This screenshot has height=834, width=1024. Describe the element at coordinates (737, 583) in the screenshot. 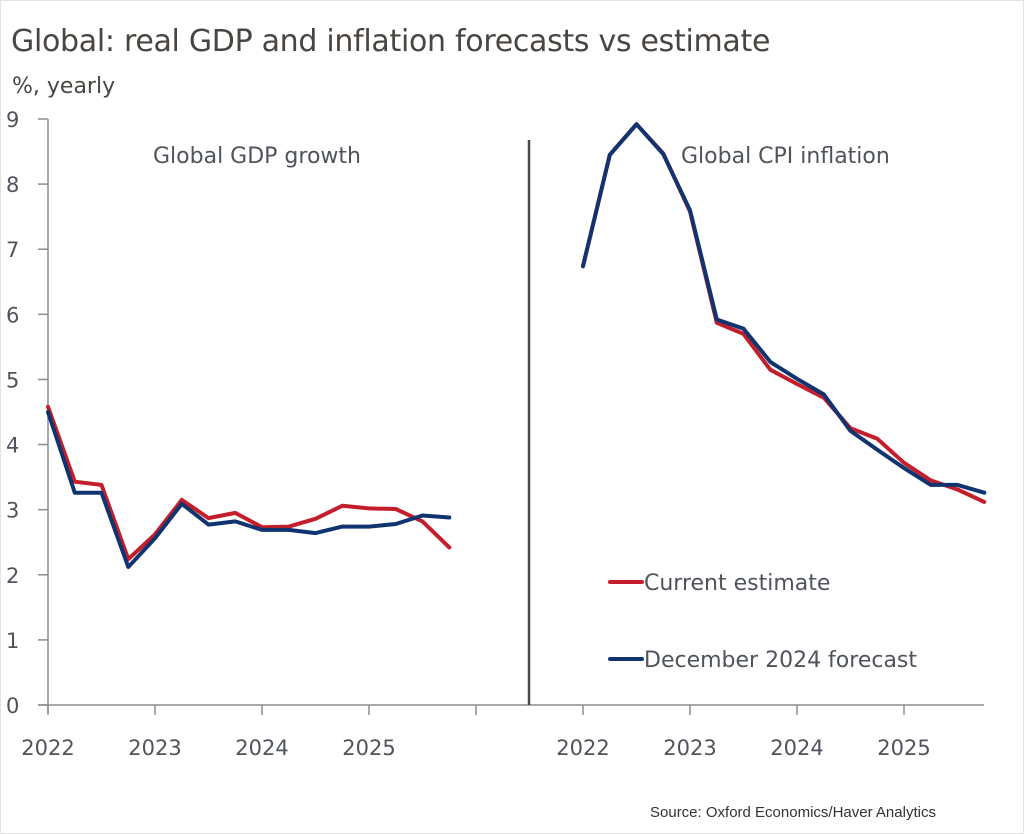

I see `legend-label: Current estimate` at that location.